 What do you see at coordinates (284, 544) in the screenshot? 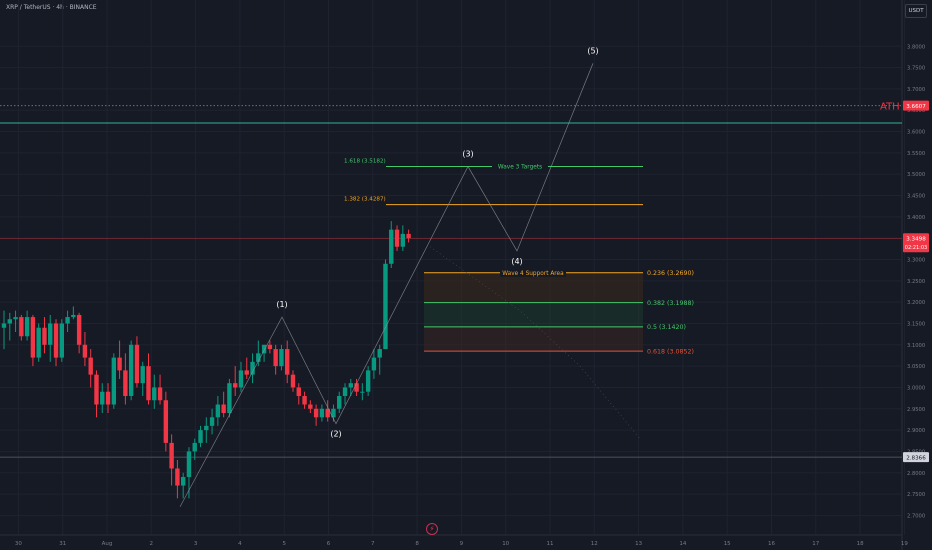
I see `x-tick-label: 5` at bounding box center [284, 544].